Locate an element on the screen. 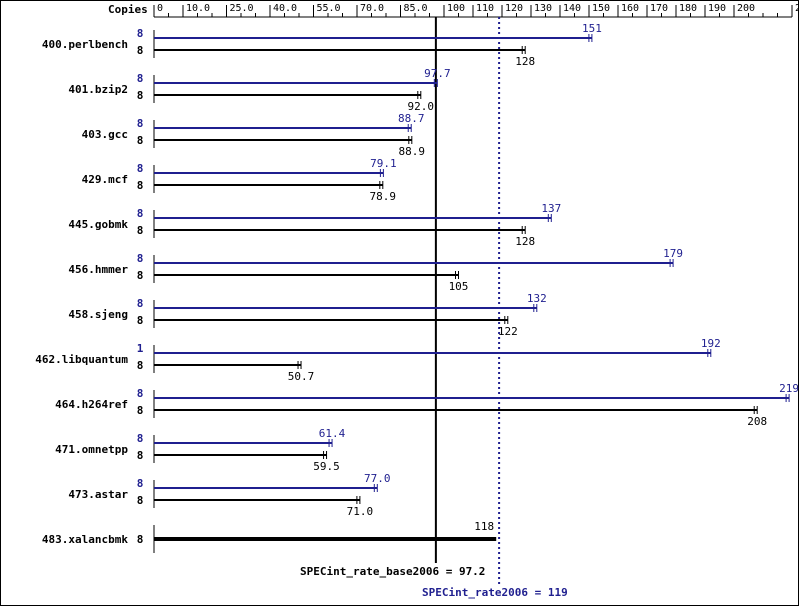  base-value-label: 92.0 is located at coordinates (421, 106).